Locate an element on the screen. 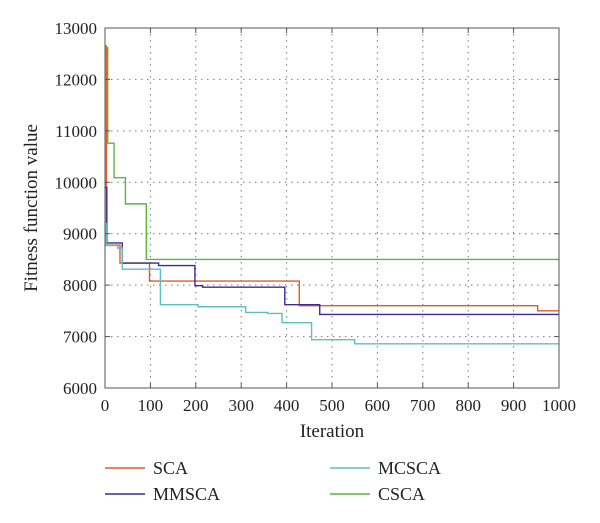 Image resolution: width=600 pixels, height=523 pixels. y-axis-title: Fitness function value is located at coordinates (31, 208).